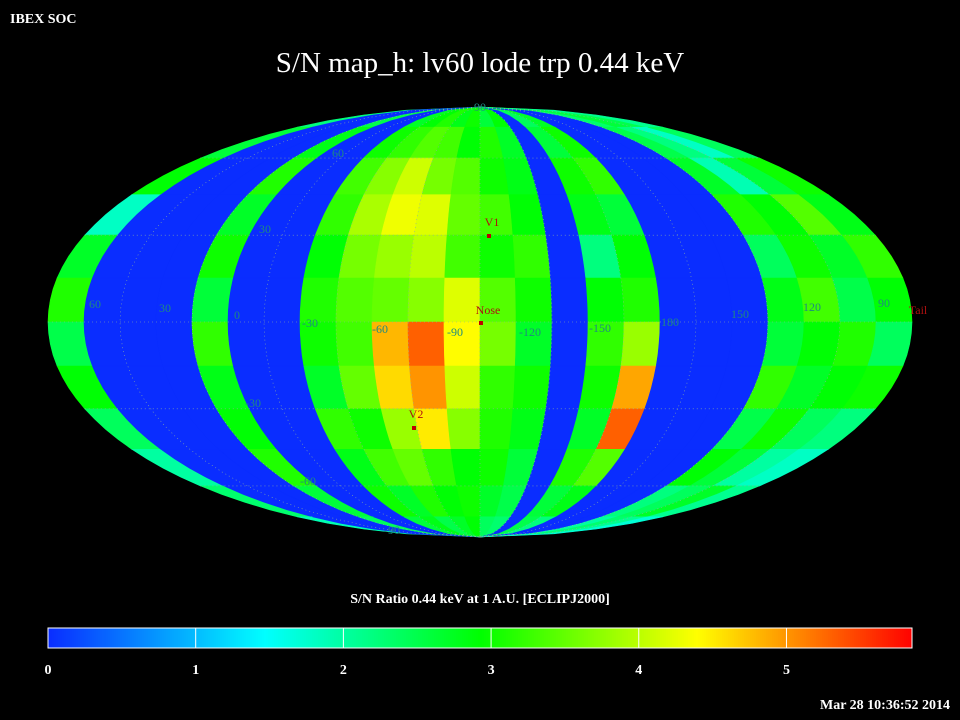 The image size is (960, 720). Describe the element at coordinates (414, 428) in the screenshot. I see `marker-dot` at that location.